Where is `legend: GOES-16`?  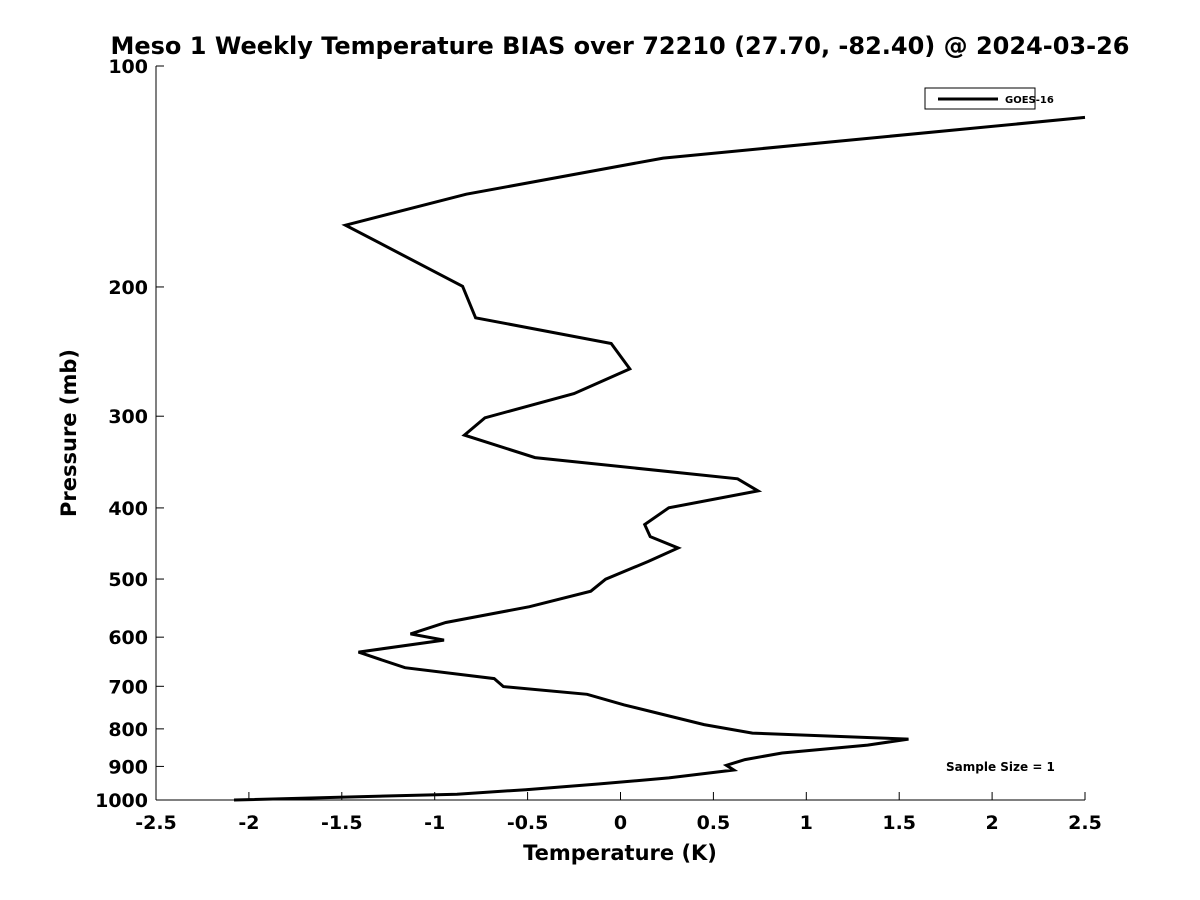 legend: GOES-16 is located at coordinates (989, 98).